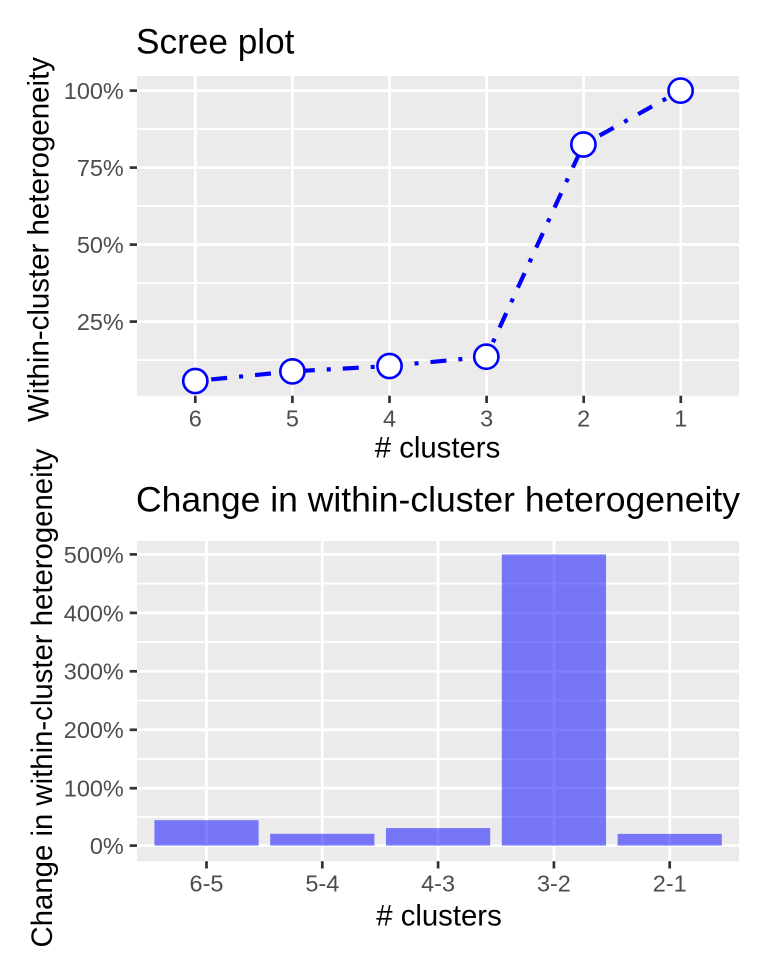 This screenshot has height=960, width=768. Describe the element at coordinates (94, 555) in the screenshot. I see `svg-text: 500%` at that location.